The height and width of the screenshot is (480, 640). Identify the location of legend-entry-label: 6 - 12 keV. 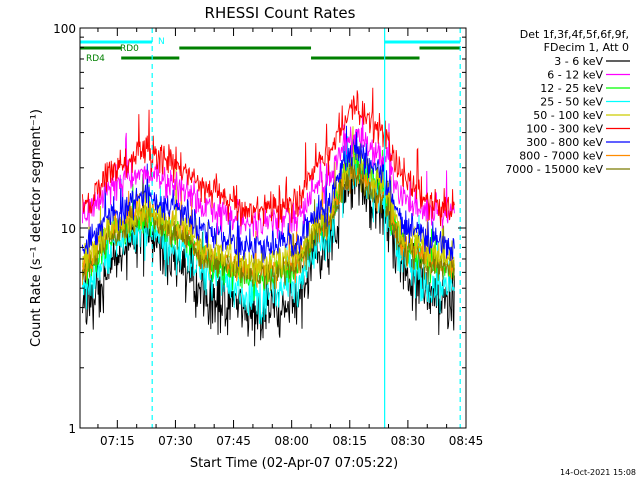
(575, 75).